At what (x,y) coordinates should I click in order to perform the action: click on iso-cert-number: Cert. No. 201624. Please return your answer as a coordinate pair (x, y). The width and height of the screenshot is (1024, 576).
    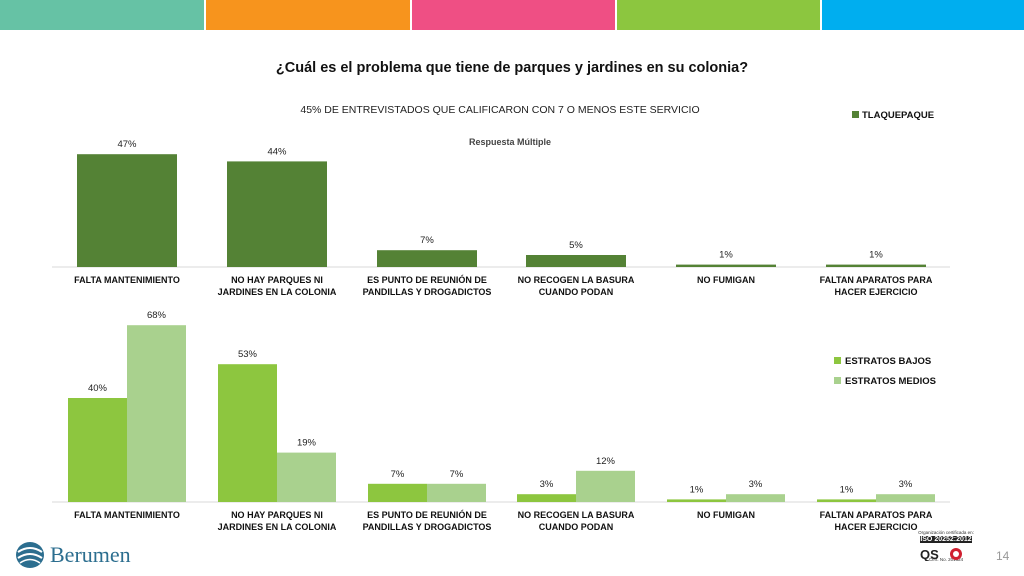
    Looking at the image, I should click on (946, 559).